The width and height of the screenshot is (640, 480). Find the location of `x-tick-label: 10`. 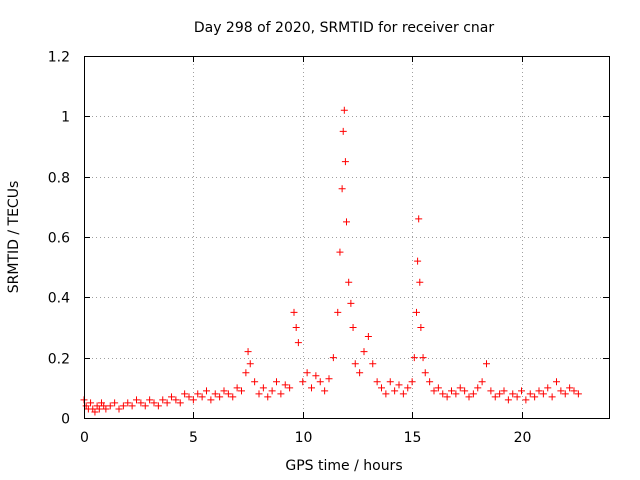

x-tick-label: 10 is located at coordinates (304, 438).